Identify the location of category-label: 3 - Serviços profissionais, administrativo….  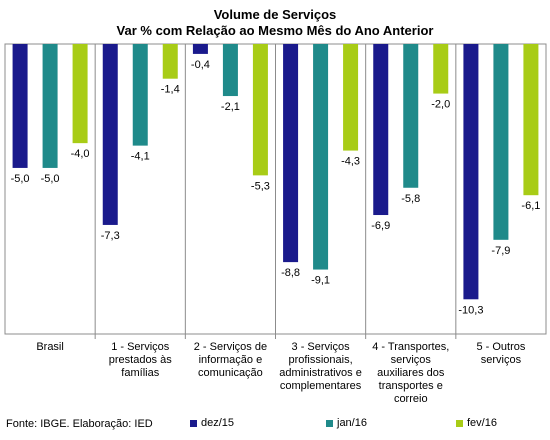
(320, 366).